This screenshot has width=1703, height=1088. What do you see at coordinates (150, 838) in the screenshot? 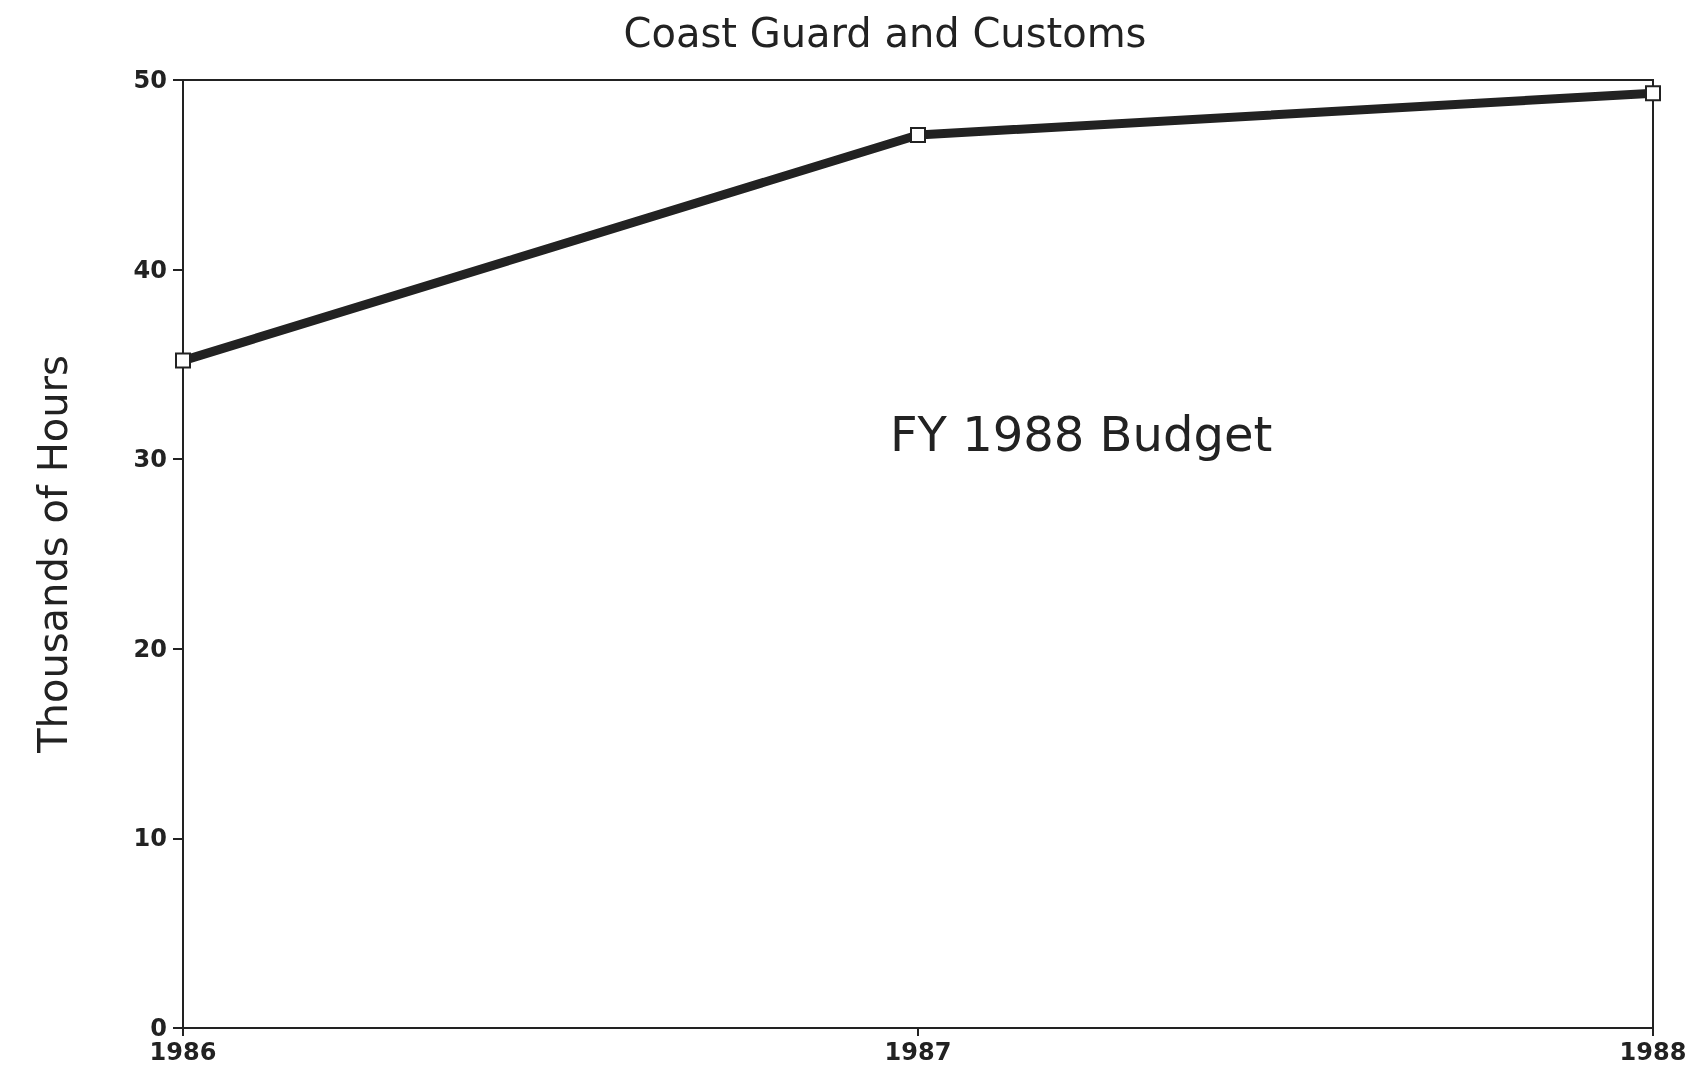
I see `y-tick-label: 10` at bounding box center [150, 838].